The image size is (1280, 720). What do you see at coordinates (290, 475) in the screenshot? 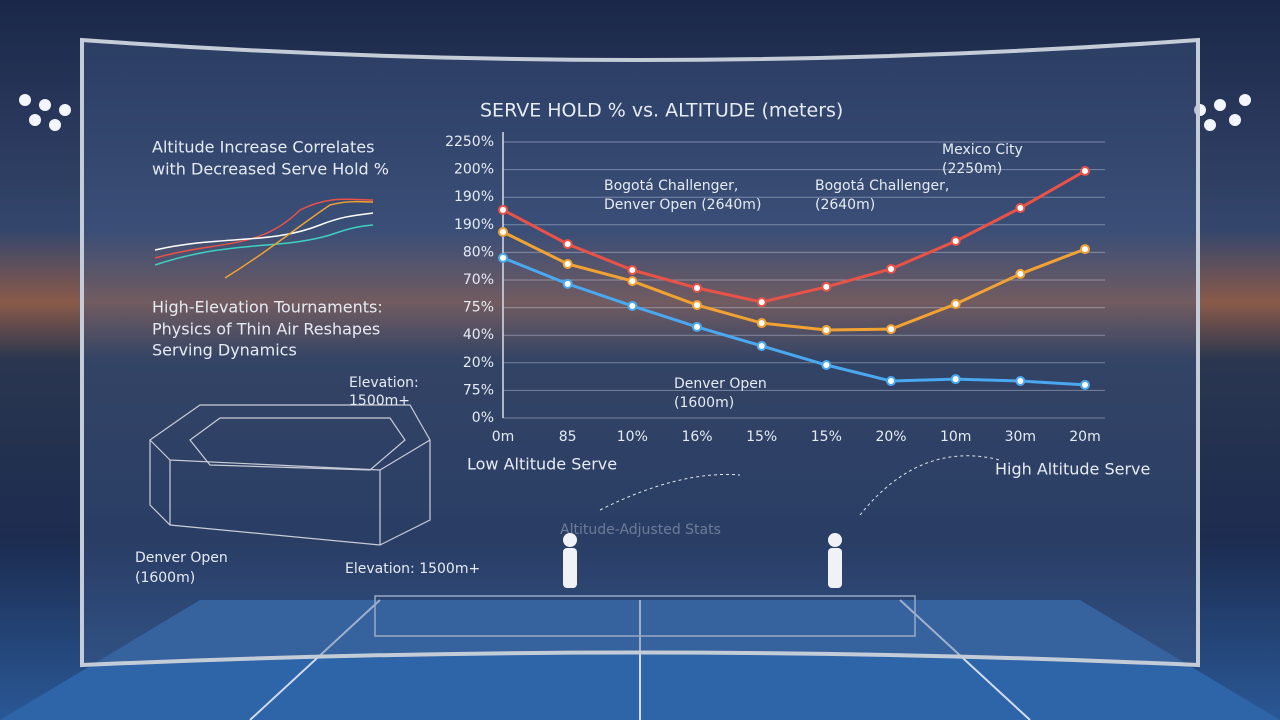
I see `stadium-wireframe` at bounding box center [290, 475].